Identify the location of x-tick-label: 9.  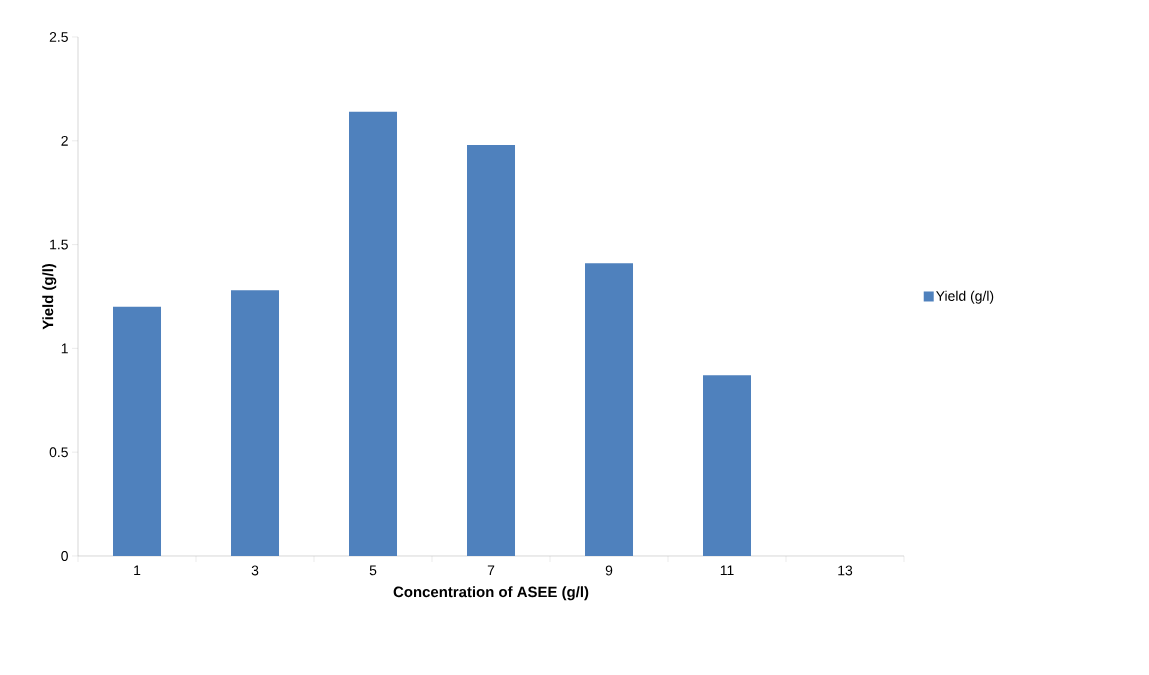
(609, 570).